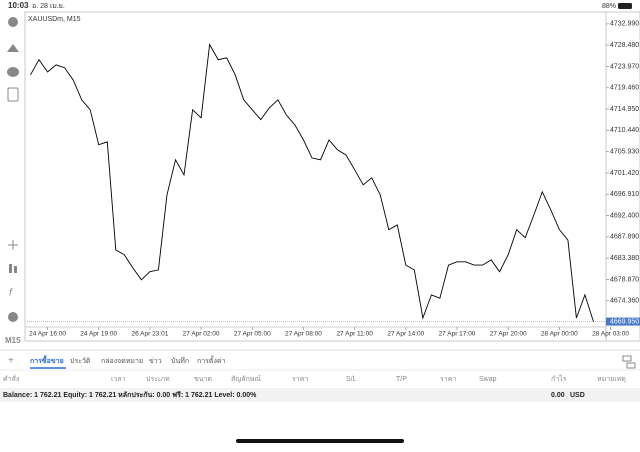 Image resolution: width=640 pixels, height=452 pixels. What do you see at coordinates (18, 5) in the screenshot?
I see `status-time: 10:03` at bounding box center [18, 5].